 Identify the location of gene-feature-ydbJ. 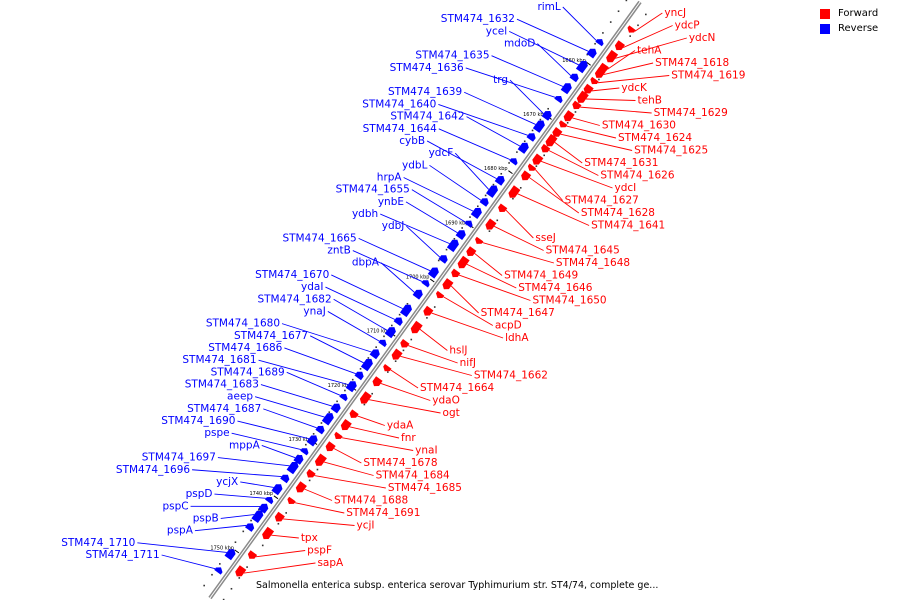
(443, 259).